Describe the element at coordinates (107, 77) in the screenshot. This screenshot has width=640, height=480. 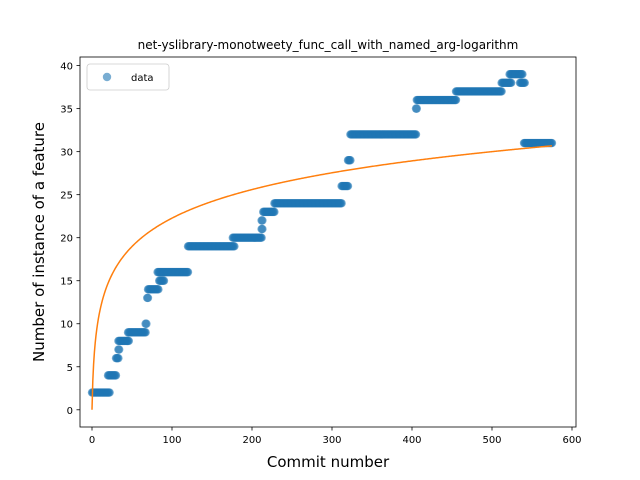
I see `legend-marker` at that location.